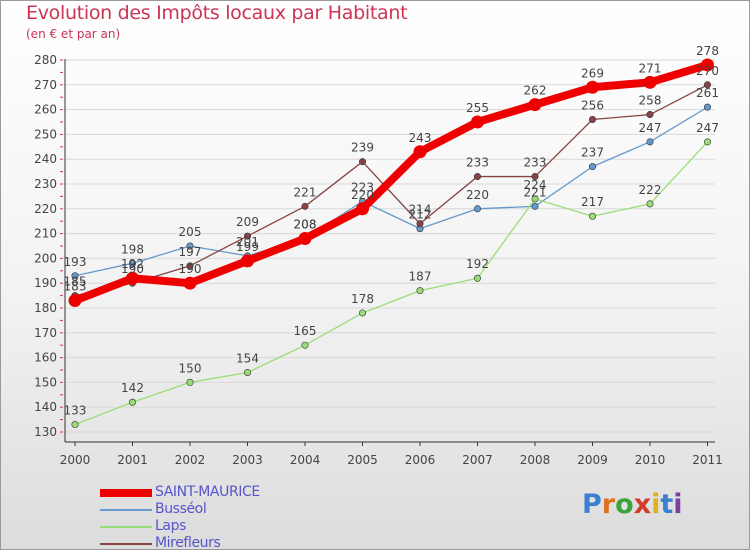 The width and height of the screenshot is (750, 553). I want to click on x-tick-label: 2000, so click(75, 460).